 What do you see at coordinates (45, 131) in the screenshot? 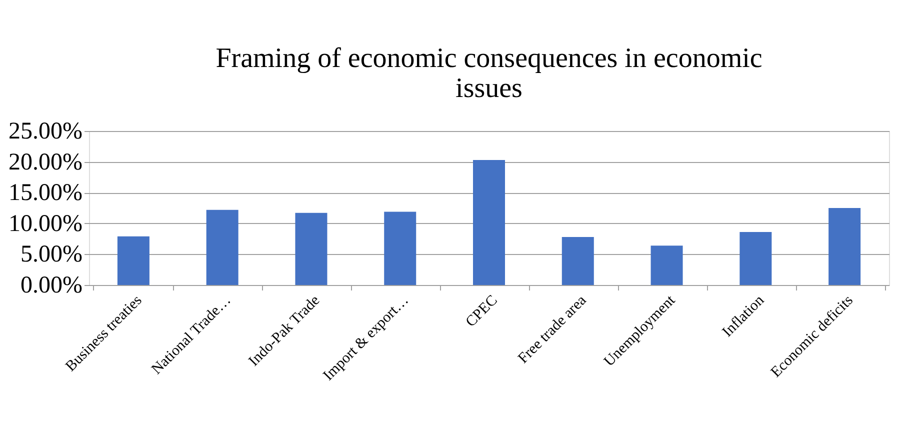
I see `y-tick-label: 25.00%` at bounding box center [45, 131].